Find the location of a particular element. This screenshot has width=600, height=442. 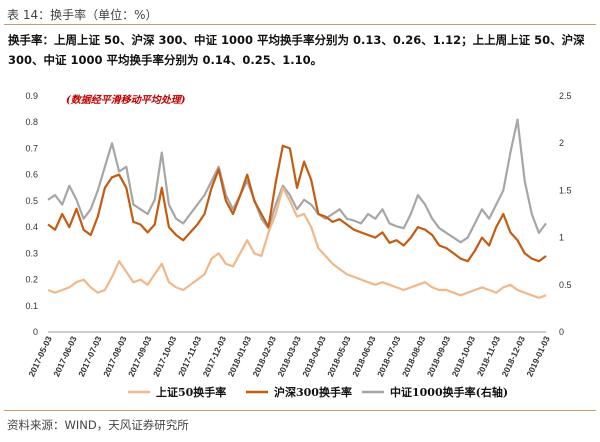

x-axis-tick: 2017-11-03 is located at coordinates (189, 355).